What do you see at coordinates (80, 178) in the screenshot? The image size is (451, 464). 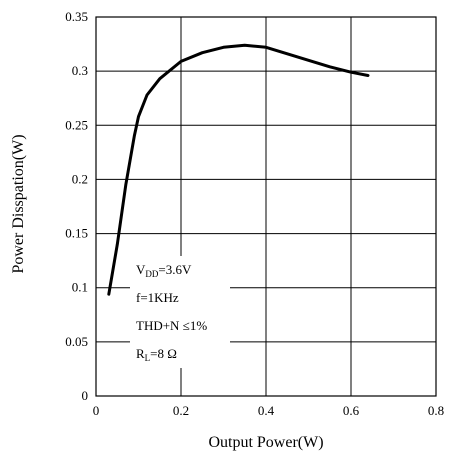 I see `y-tick-label: 0.2` at bounding box center [80, 178].